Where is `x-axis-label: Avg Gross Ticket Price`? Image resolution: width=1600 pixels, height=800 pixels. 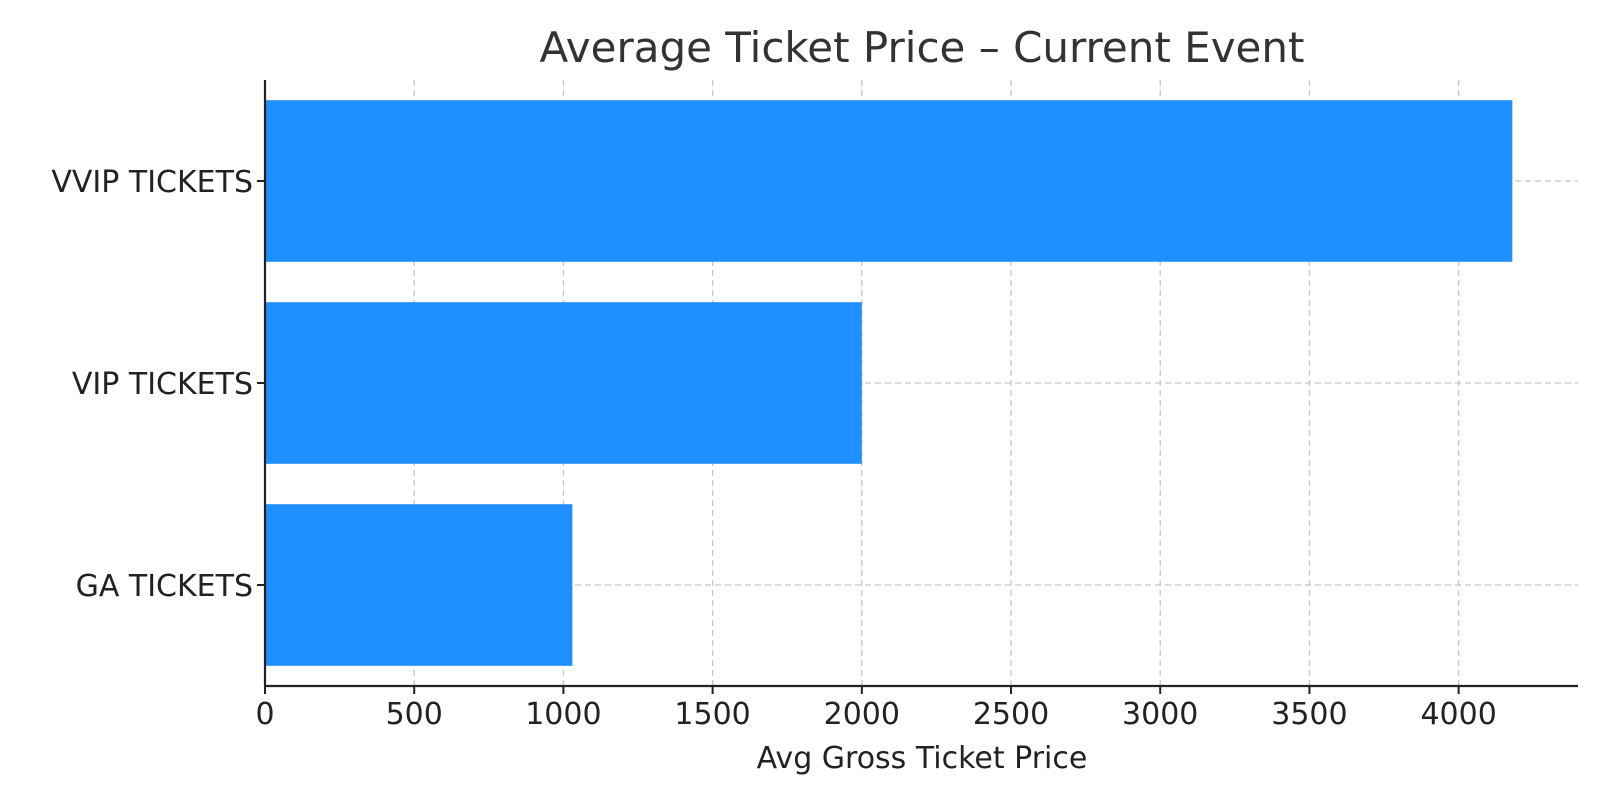 x-axis-label: Avg Gross Ticket Price is located at coordinates (922, 758).